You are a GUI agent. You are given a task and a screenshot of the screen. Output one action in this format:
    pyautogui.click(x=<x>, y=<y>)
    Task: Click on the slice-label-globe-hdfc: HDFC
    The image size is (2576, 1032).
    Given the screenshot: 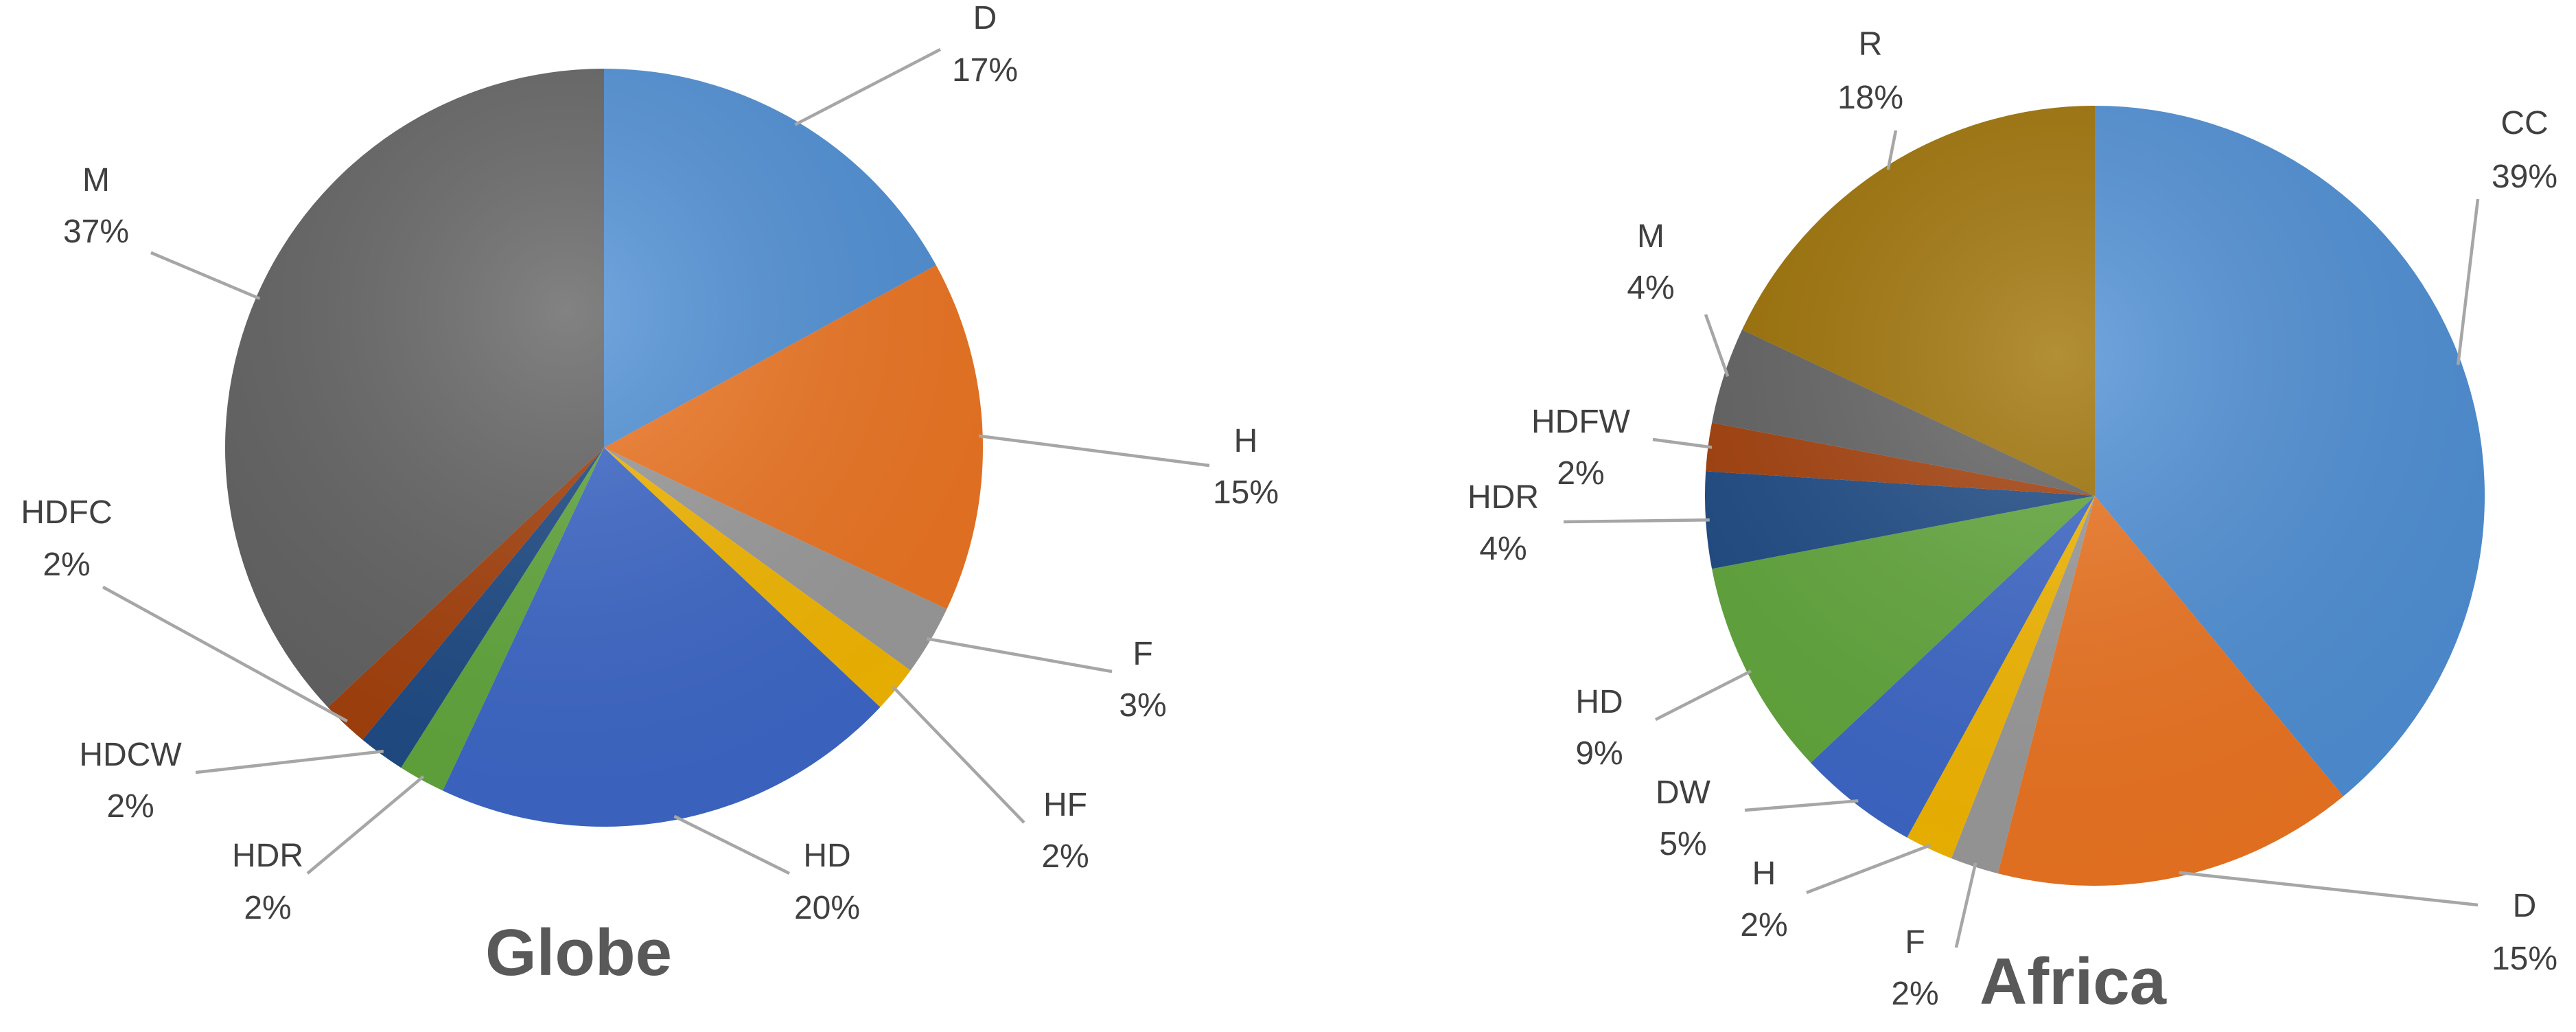 What is the action you would take?
    pyautogui.click(x=66, y=512)
    